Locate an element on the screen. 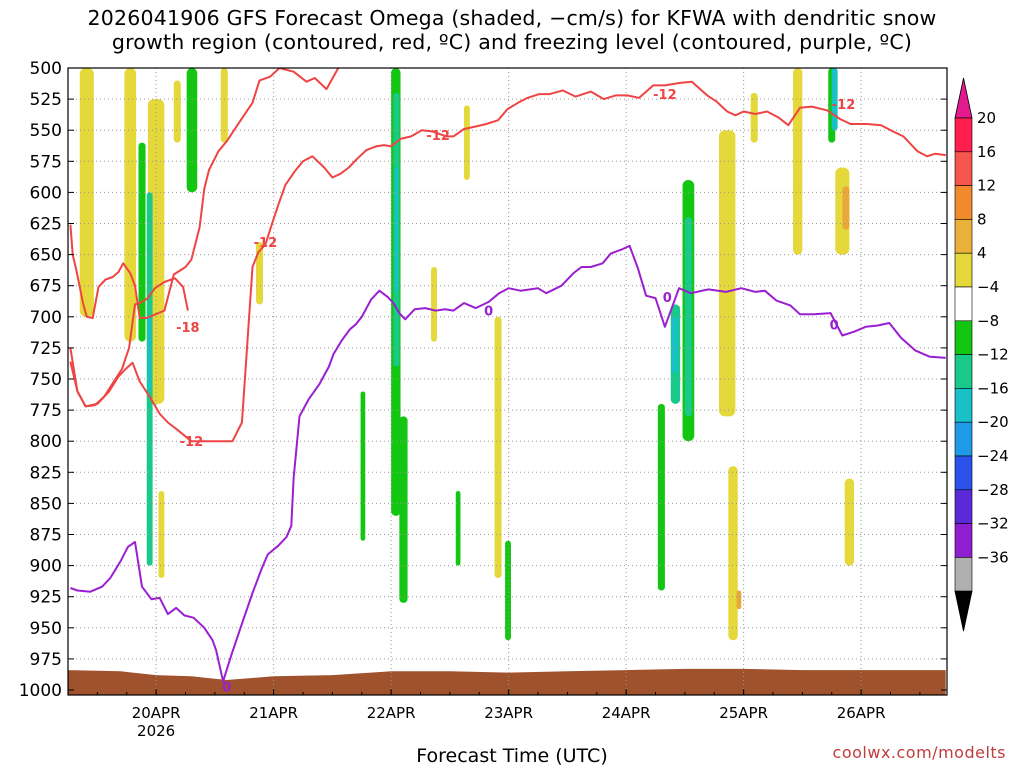 The width and height of the screenshot is (1024, 768). y-tick-label: 625 is located at coordinates (46, 225).